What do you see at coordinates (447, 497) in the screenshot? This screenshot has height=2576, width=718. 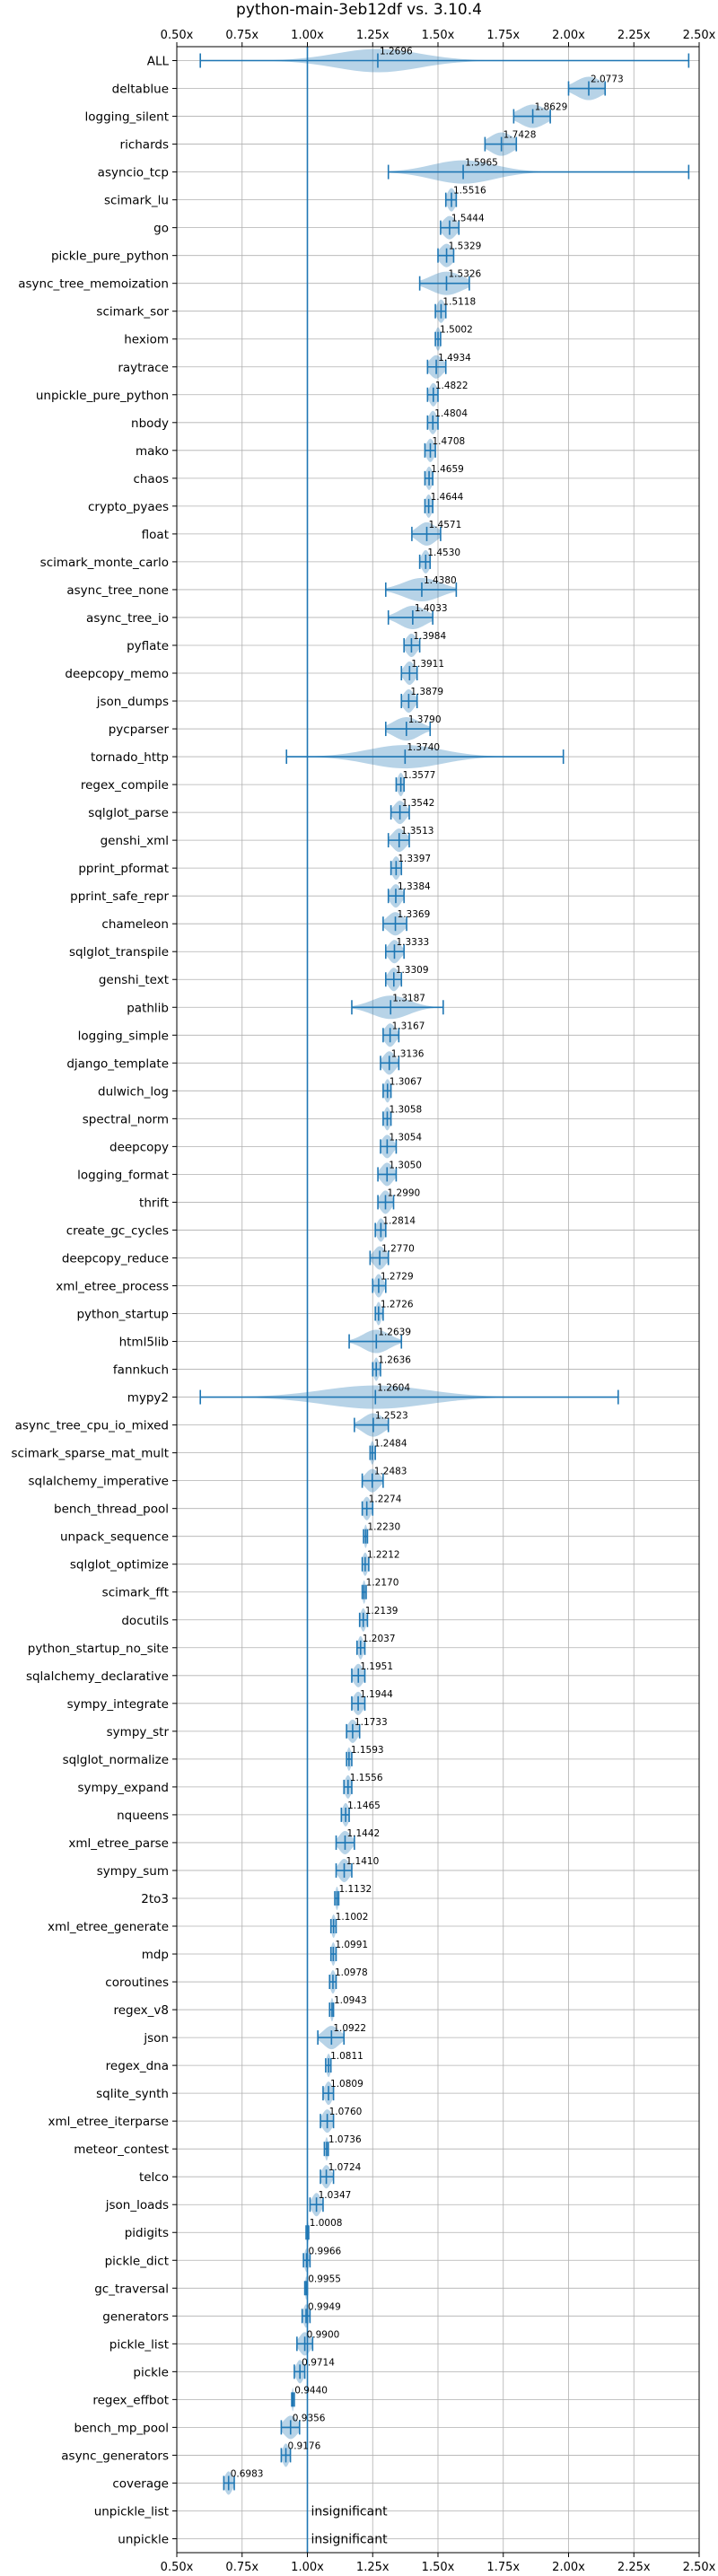 I see `value-label: 1.4644` at bounding box center [447, 497].